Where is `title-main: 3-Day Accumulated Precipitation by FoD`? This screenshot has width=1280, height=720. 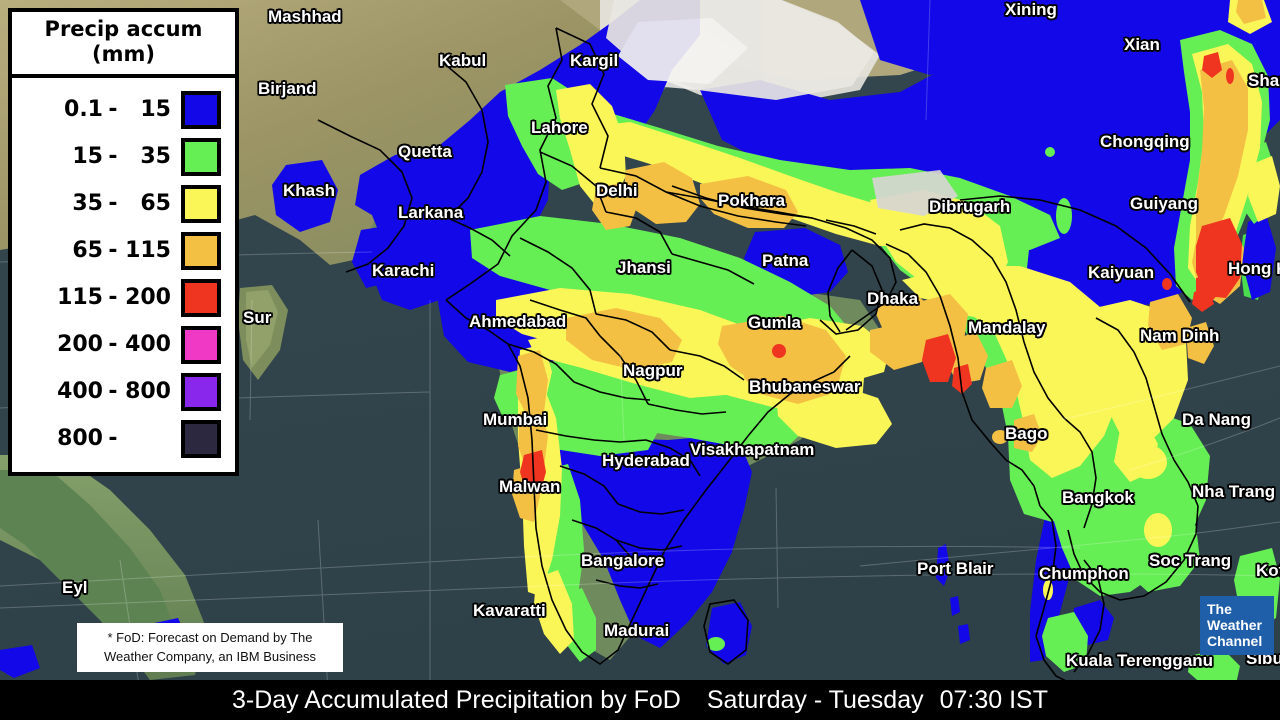 title-main: 3-Day Accumulated Precipitation by FoD is located at coordinates (456, 699).